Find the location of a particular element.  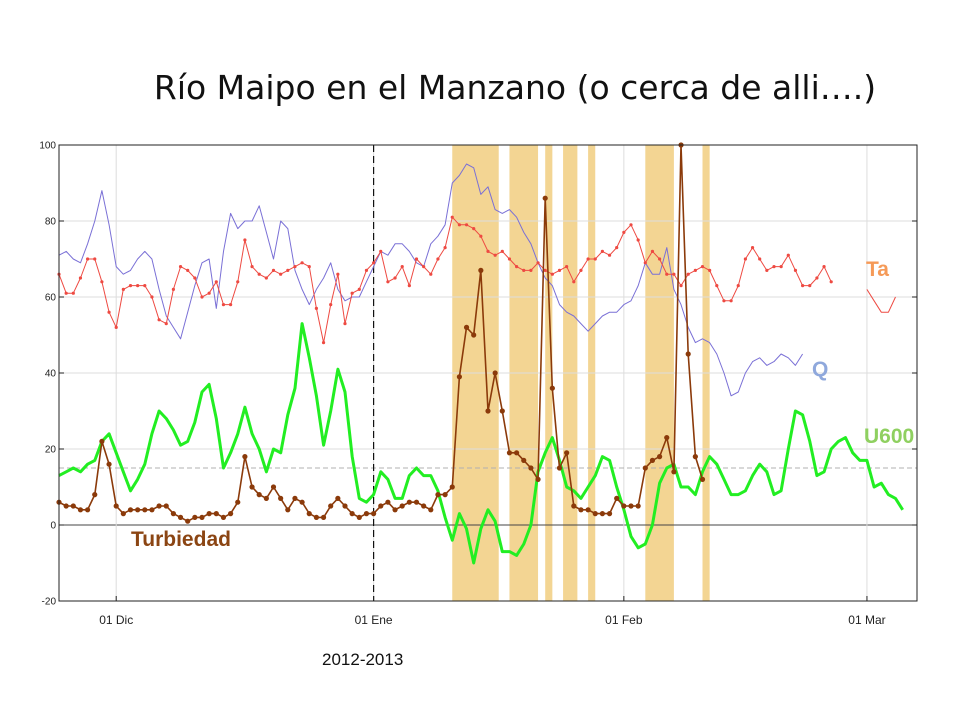

x-tick-label: 01 Feb is located at coordinates (624, 620).